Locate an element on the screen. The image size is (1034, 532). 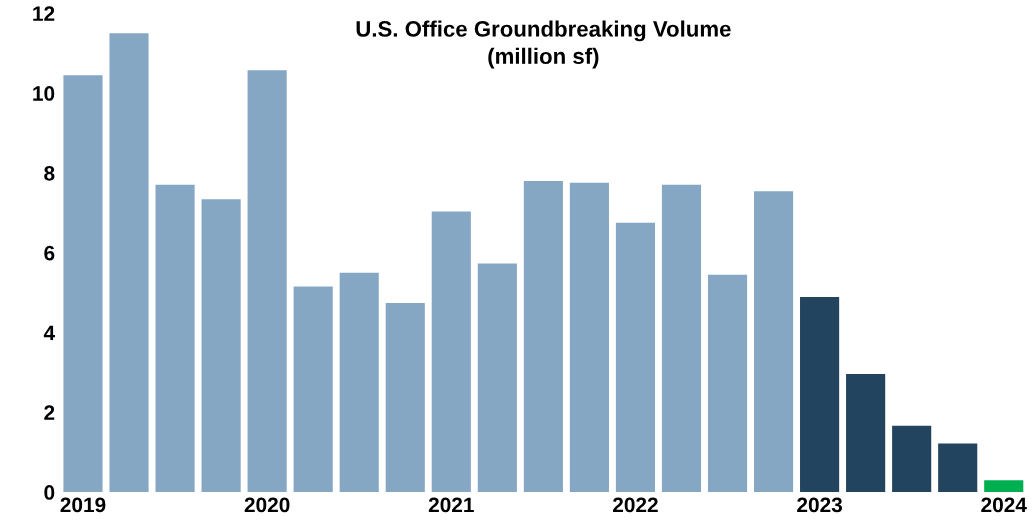
x-tick-label: 2019 is located at coordinates (83, 505).